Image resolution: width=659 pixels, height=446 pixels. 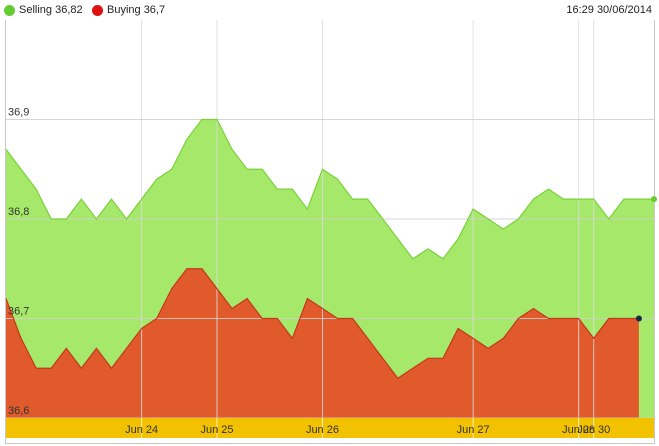 I want to click on legend-item-buying: Buying 36,7, so click(x=128, y=10).